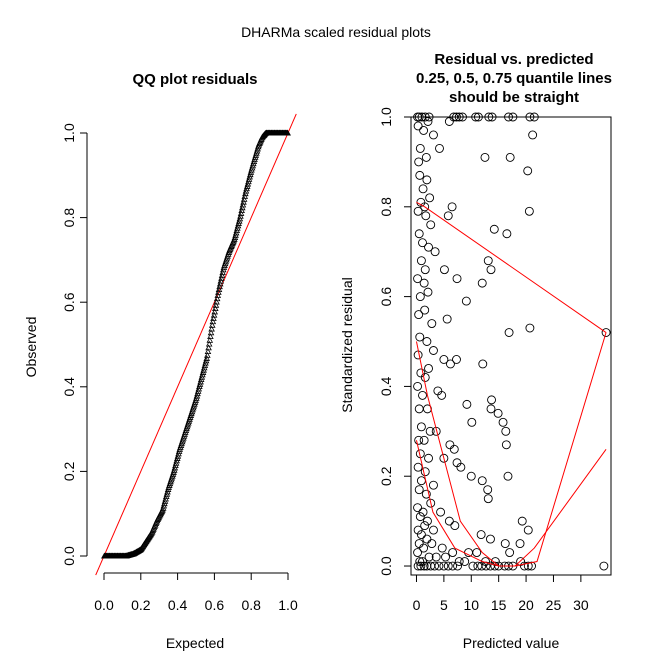 Image resolution: width=672 pixels, height=672 pixels. What do you see at coordinates (69, 133) in the screenshot?
I see `qq-y-tick-label: 1.0` at bounding box center [69, 133].